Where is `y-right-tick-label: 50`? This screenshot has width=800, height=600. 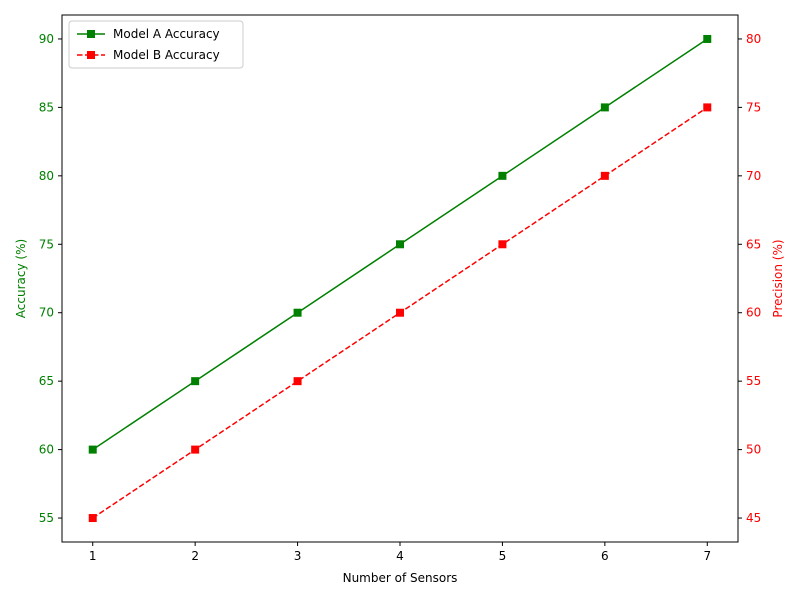
y-right-tick-label: 50 is located at coordinates (753, 450).